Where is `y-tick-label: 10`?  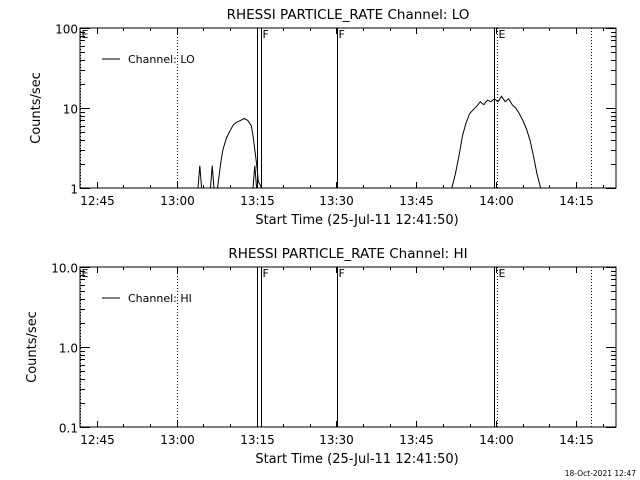
y-tick-label: 10 is located at coordinates (70, 110).